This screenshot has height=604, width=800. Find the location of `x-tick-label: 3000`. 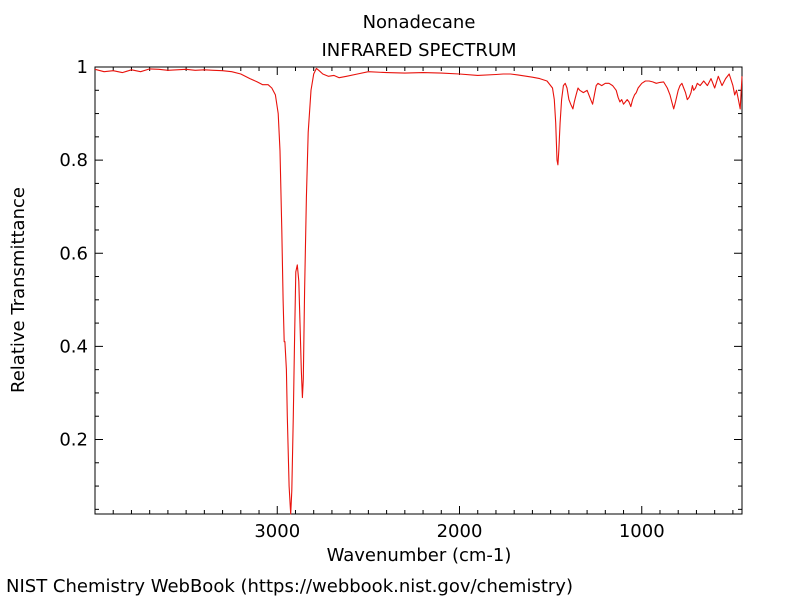

x-tick-label: 3000 is located at coordinates (277, 531).